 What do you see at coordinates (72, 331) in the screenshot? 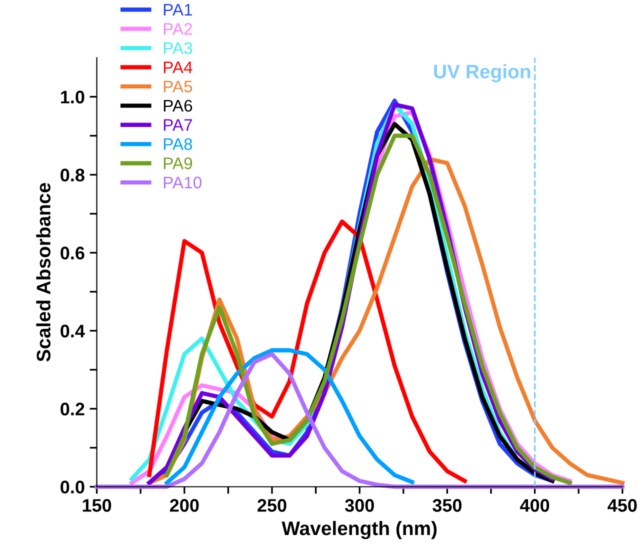
I see `y-tick-label: 0.4` at bounding box center [72, 331].